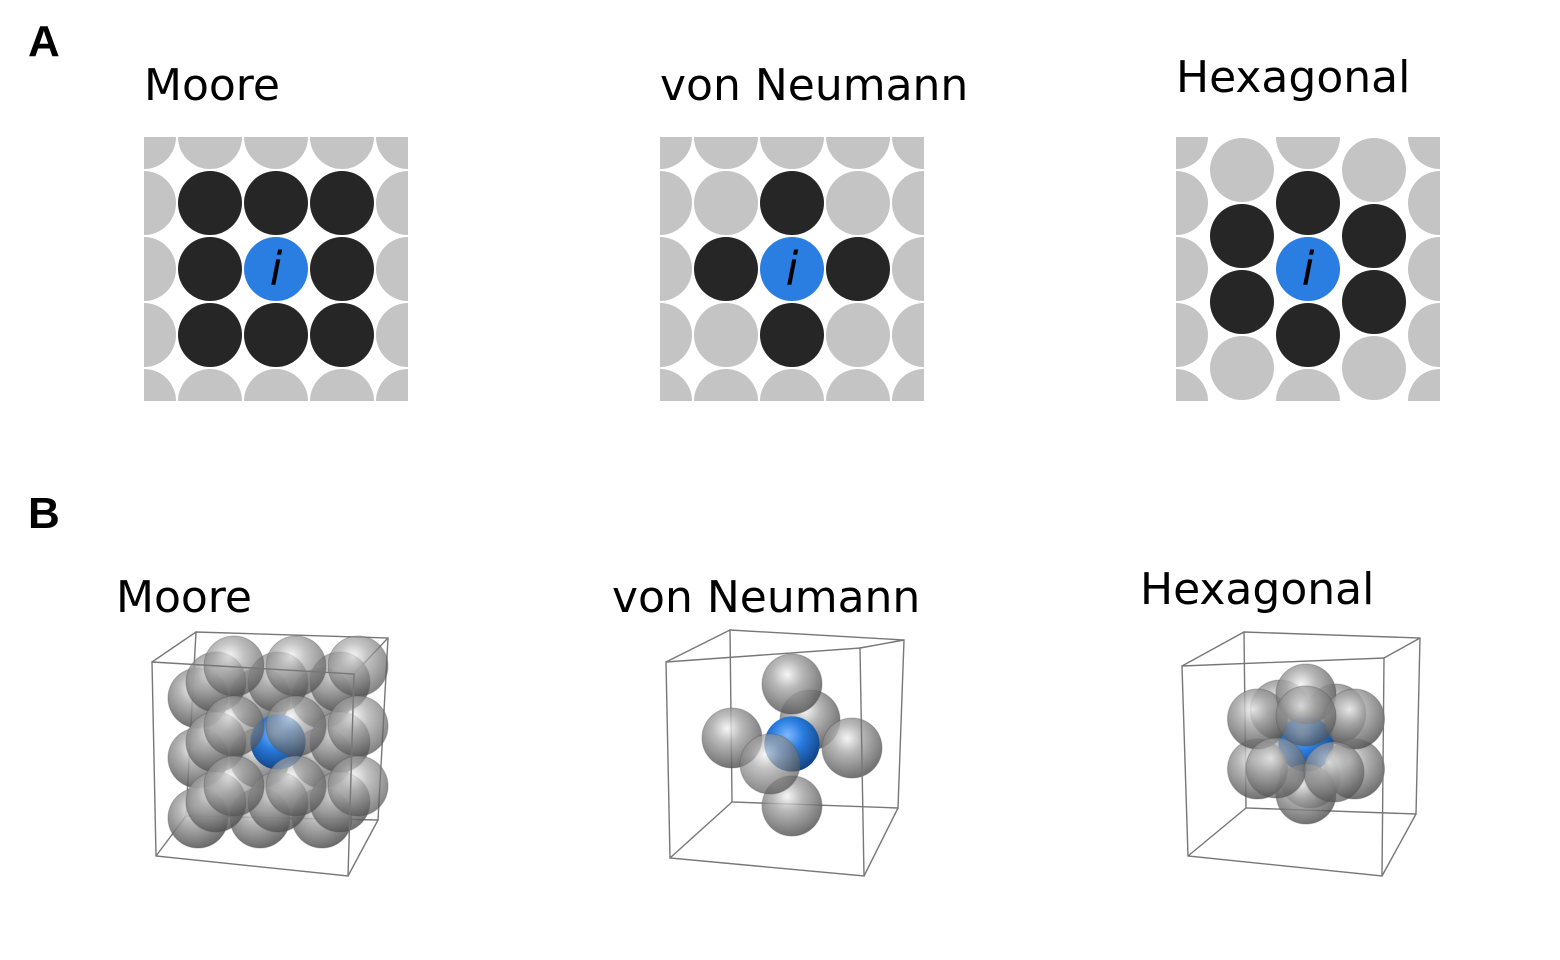  Describe the element at coordinates (1293, 77) in the screenshot. I see `panel-a-hexagonal-title: Hexagonal` at that location.